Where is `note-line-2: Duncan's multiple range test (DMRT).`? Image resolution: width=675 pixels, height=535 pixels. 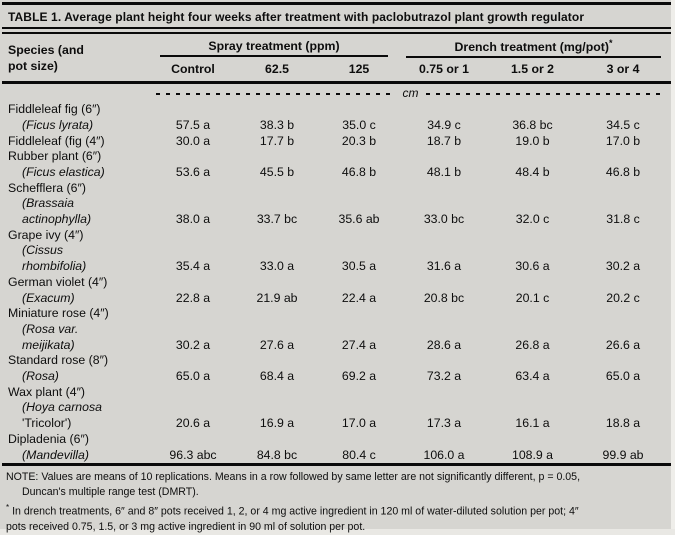
note-line-2: Duncan's multiple range test (DMRT). is located at coordinates (110, 492).